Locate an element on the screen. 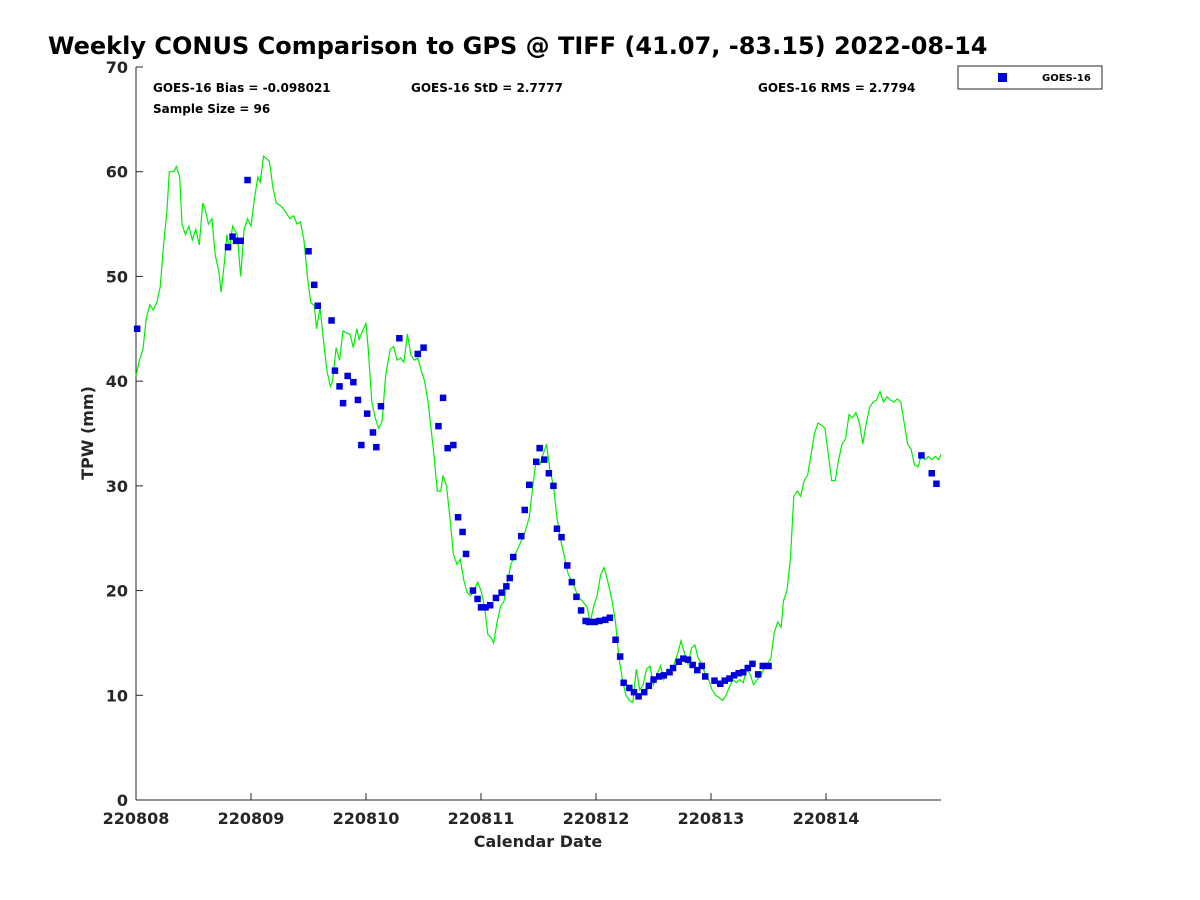  y-tick-label: 60 is located at coordinates (117, 172).